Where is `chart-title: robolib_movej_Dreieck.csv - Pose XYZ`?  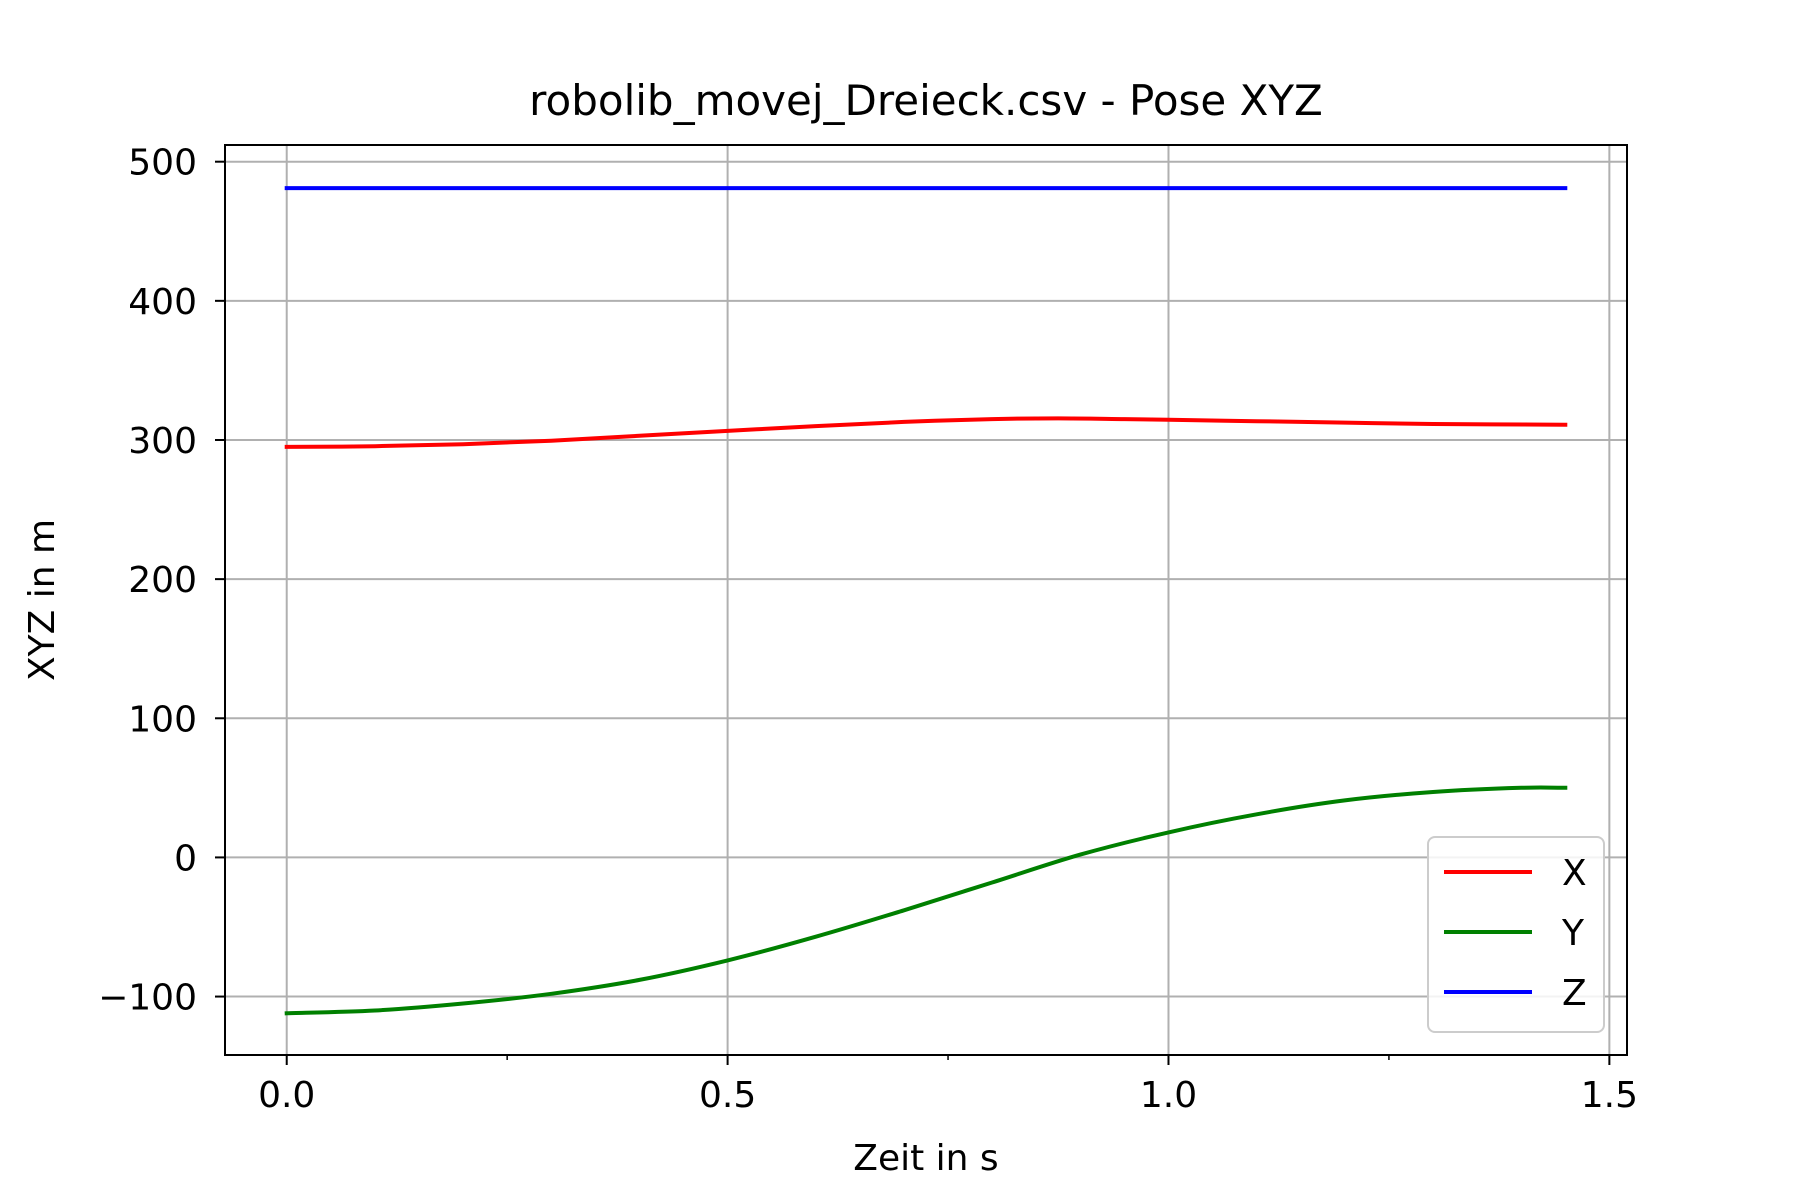 chart-title: robolib_movej_Dreieck.csv - Pose XYZ is located at coordinates (926, 100).